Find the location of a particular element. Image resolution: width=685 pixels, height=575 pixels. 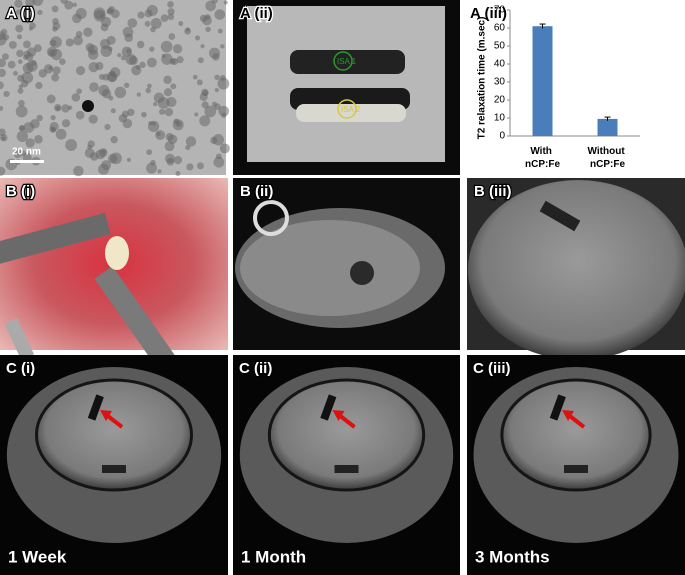

x-tick-label: Without nCP:Fe is located at coordinates (608, 158).